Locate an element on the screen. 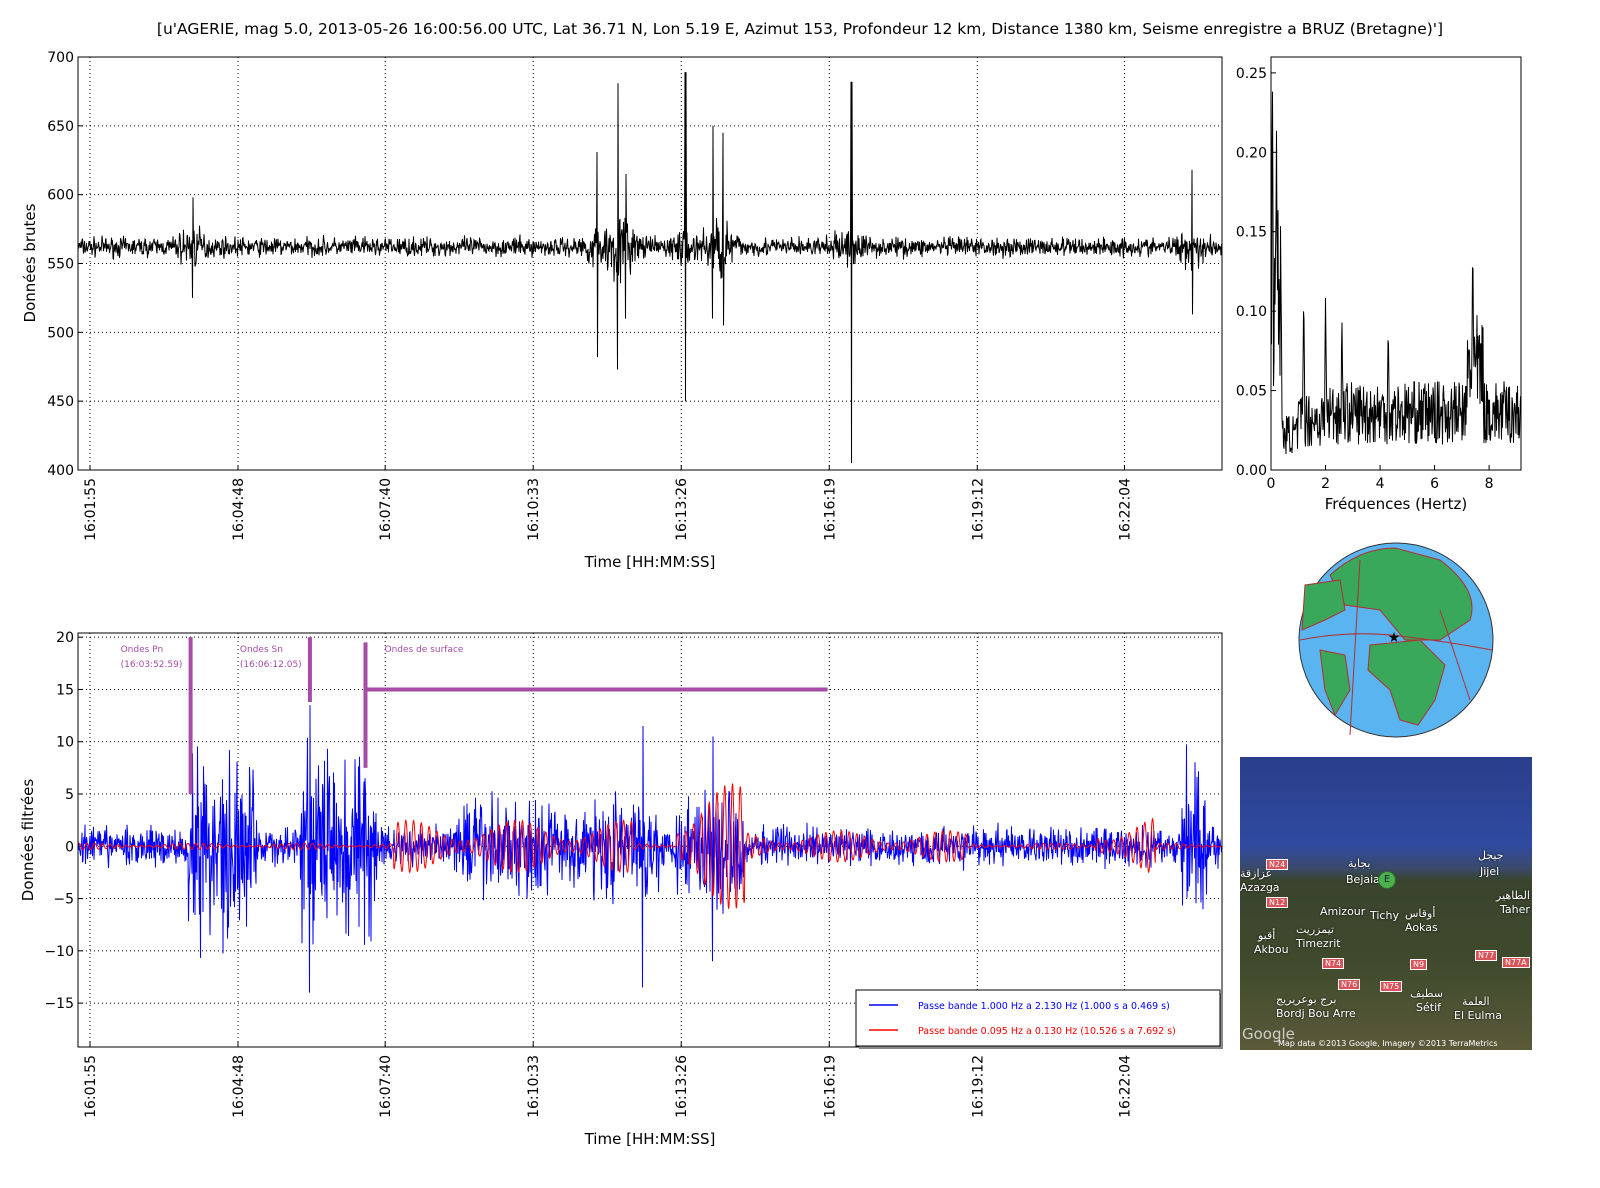 This screenshot has width=1600, height=1188. x-axis-label: Fréquences (Hertz) is located at coordinates (1396, 504).